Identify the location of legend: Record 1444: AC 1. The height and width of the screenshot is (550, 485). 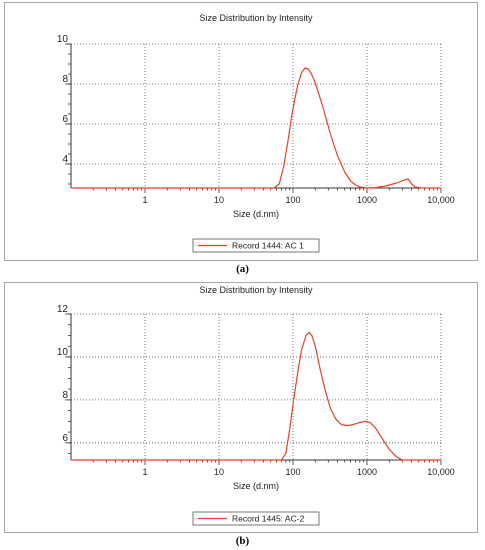
(256, 245).